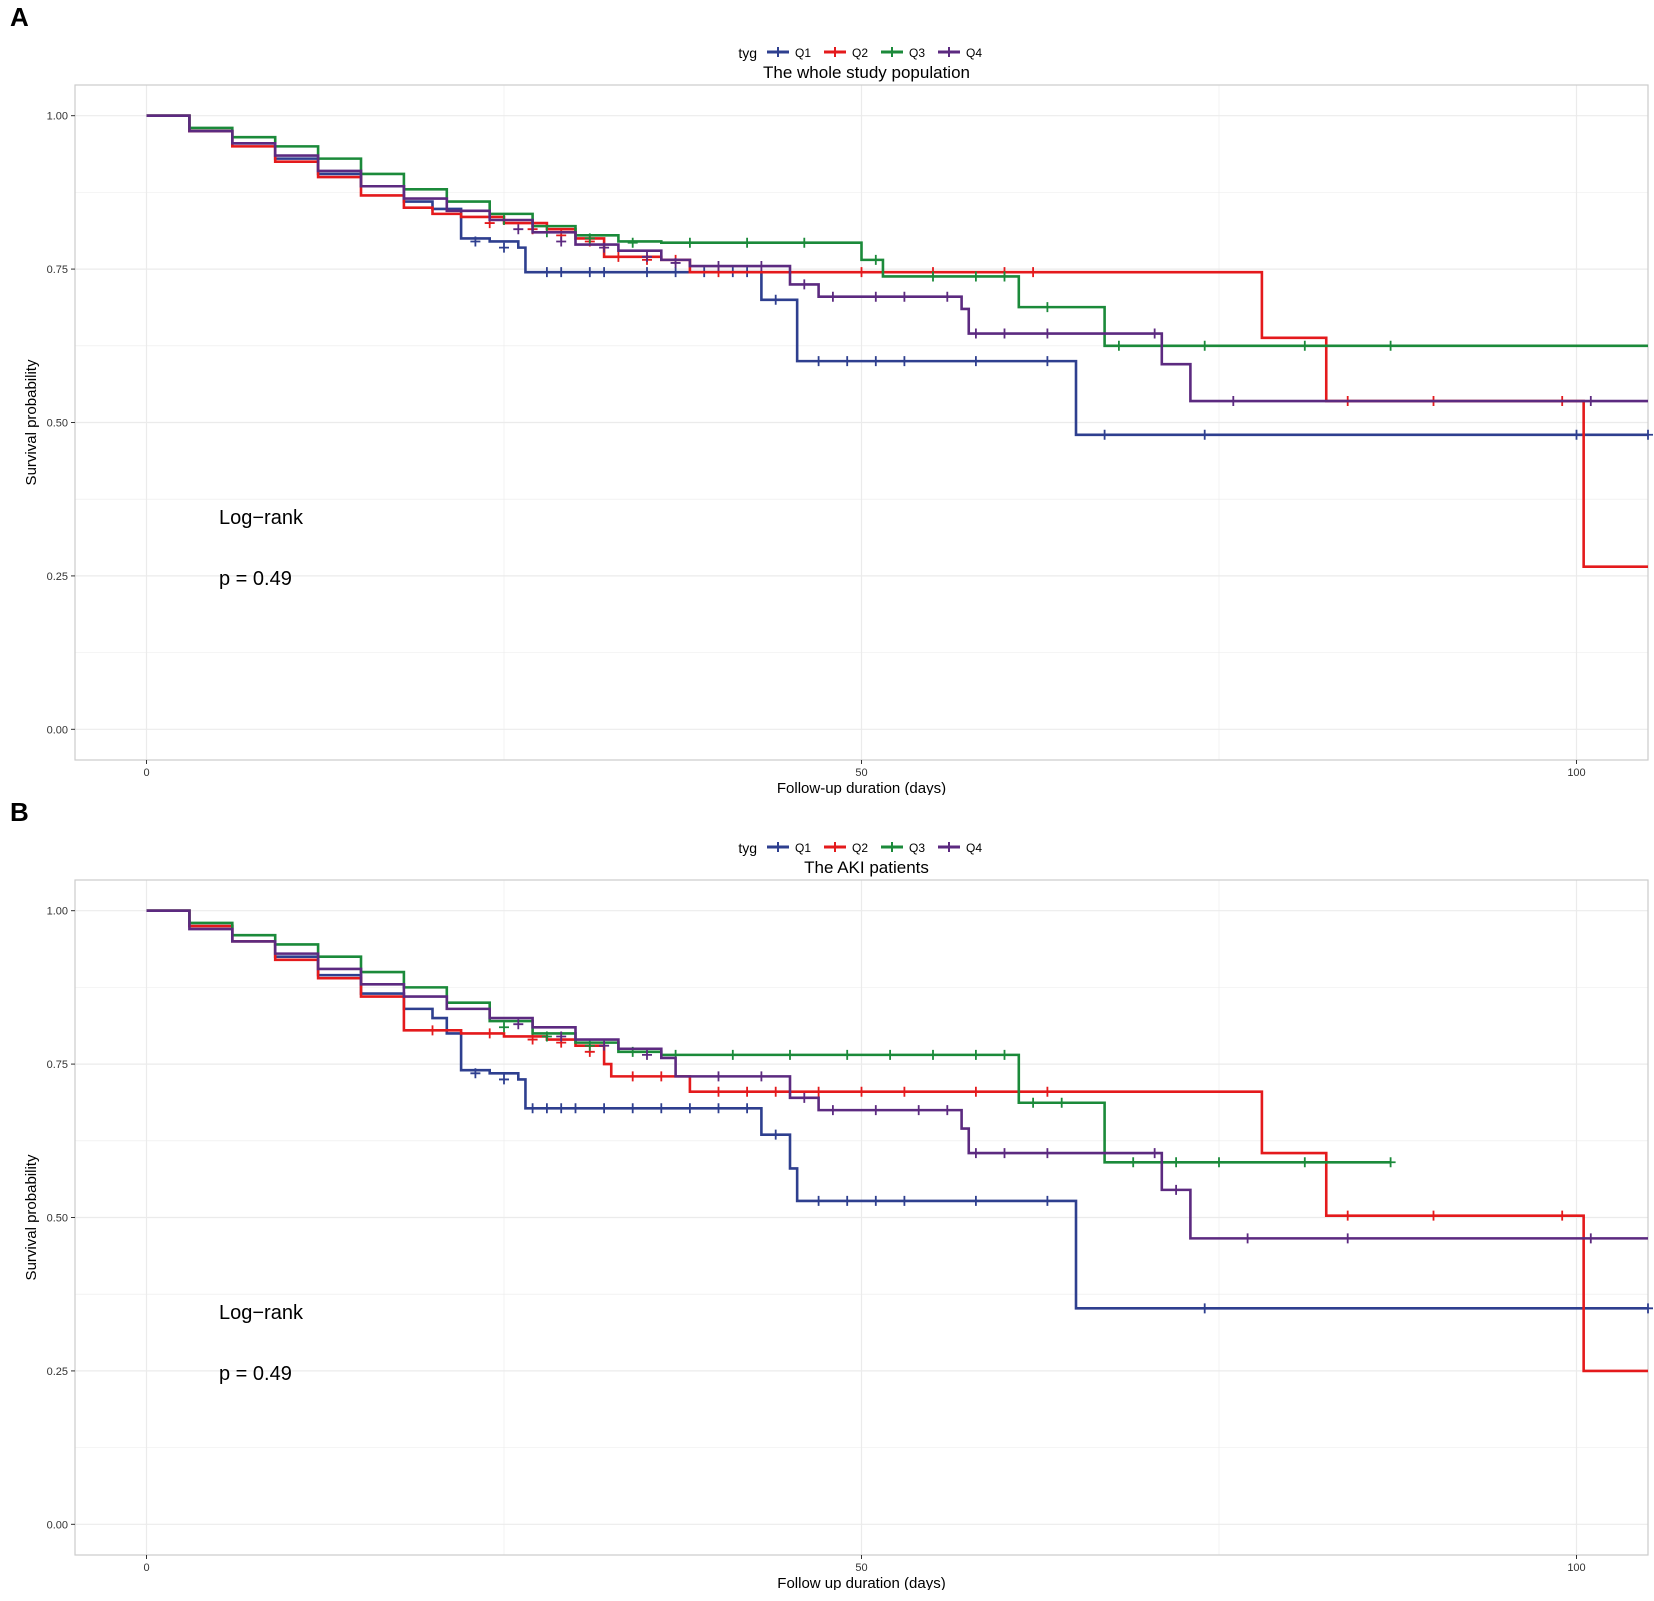 The height and width of the screenshot is (1601, 1654). Describe the element at coordinates (57, 577) in the screenshot. I see `y-tick-label: 0.25` at that location.